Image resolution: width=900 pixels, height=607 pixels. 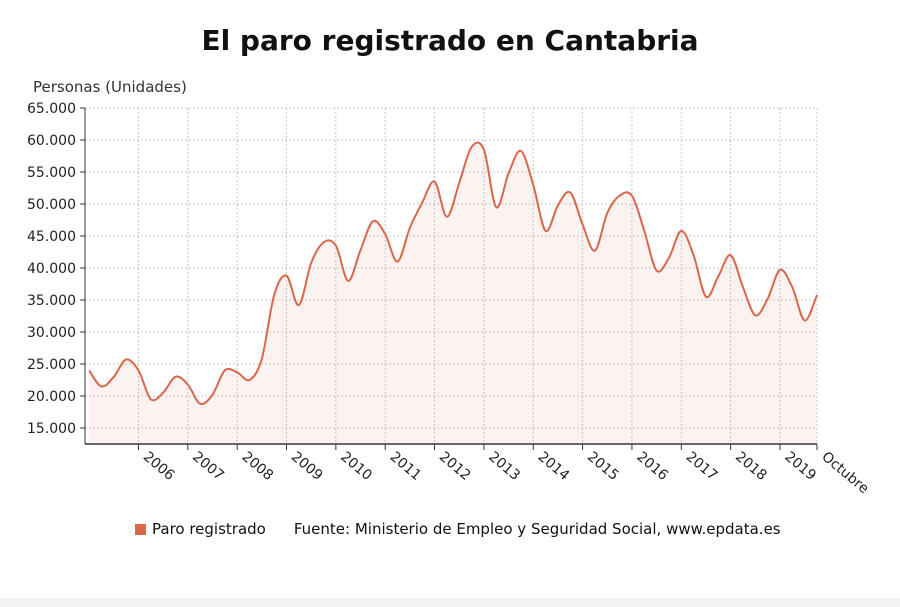 What do you see at coordinates (603, 466) in the screenshot?
I see `x-tick-label: 2015` at bounding box center [603, 466].